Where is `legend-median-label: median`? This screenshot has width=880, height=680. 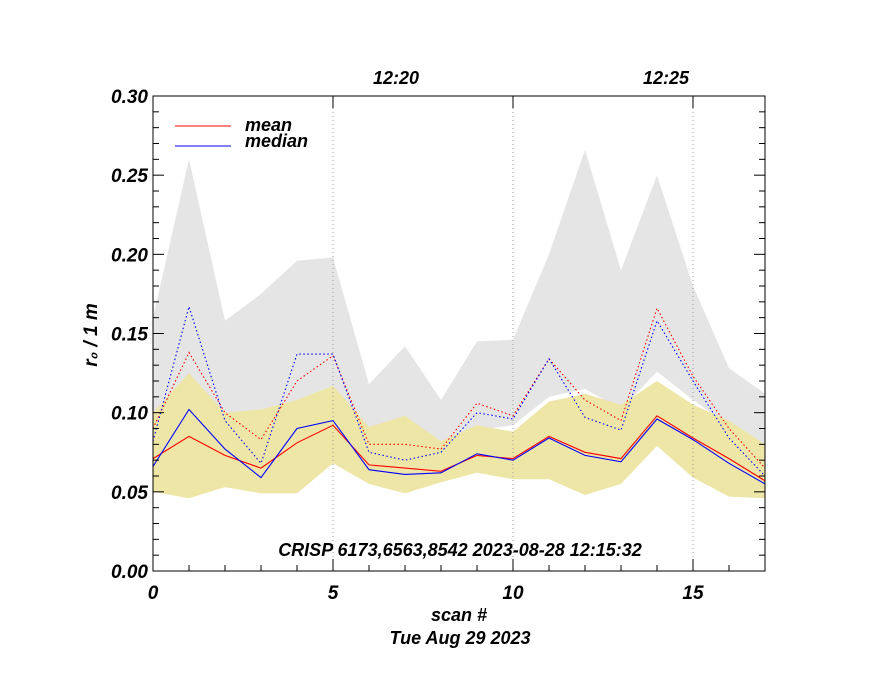
legend-median-label: median is located at coordinates (276, 141).